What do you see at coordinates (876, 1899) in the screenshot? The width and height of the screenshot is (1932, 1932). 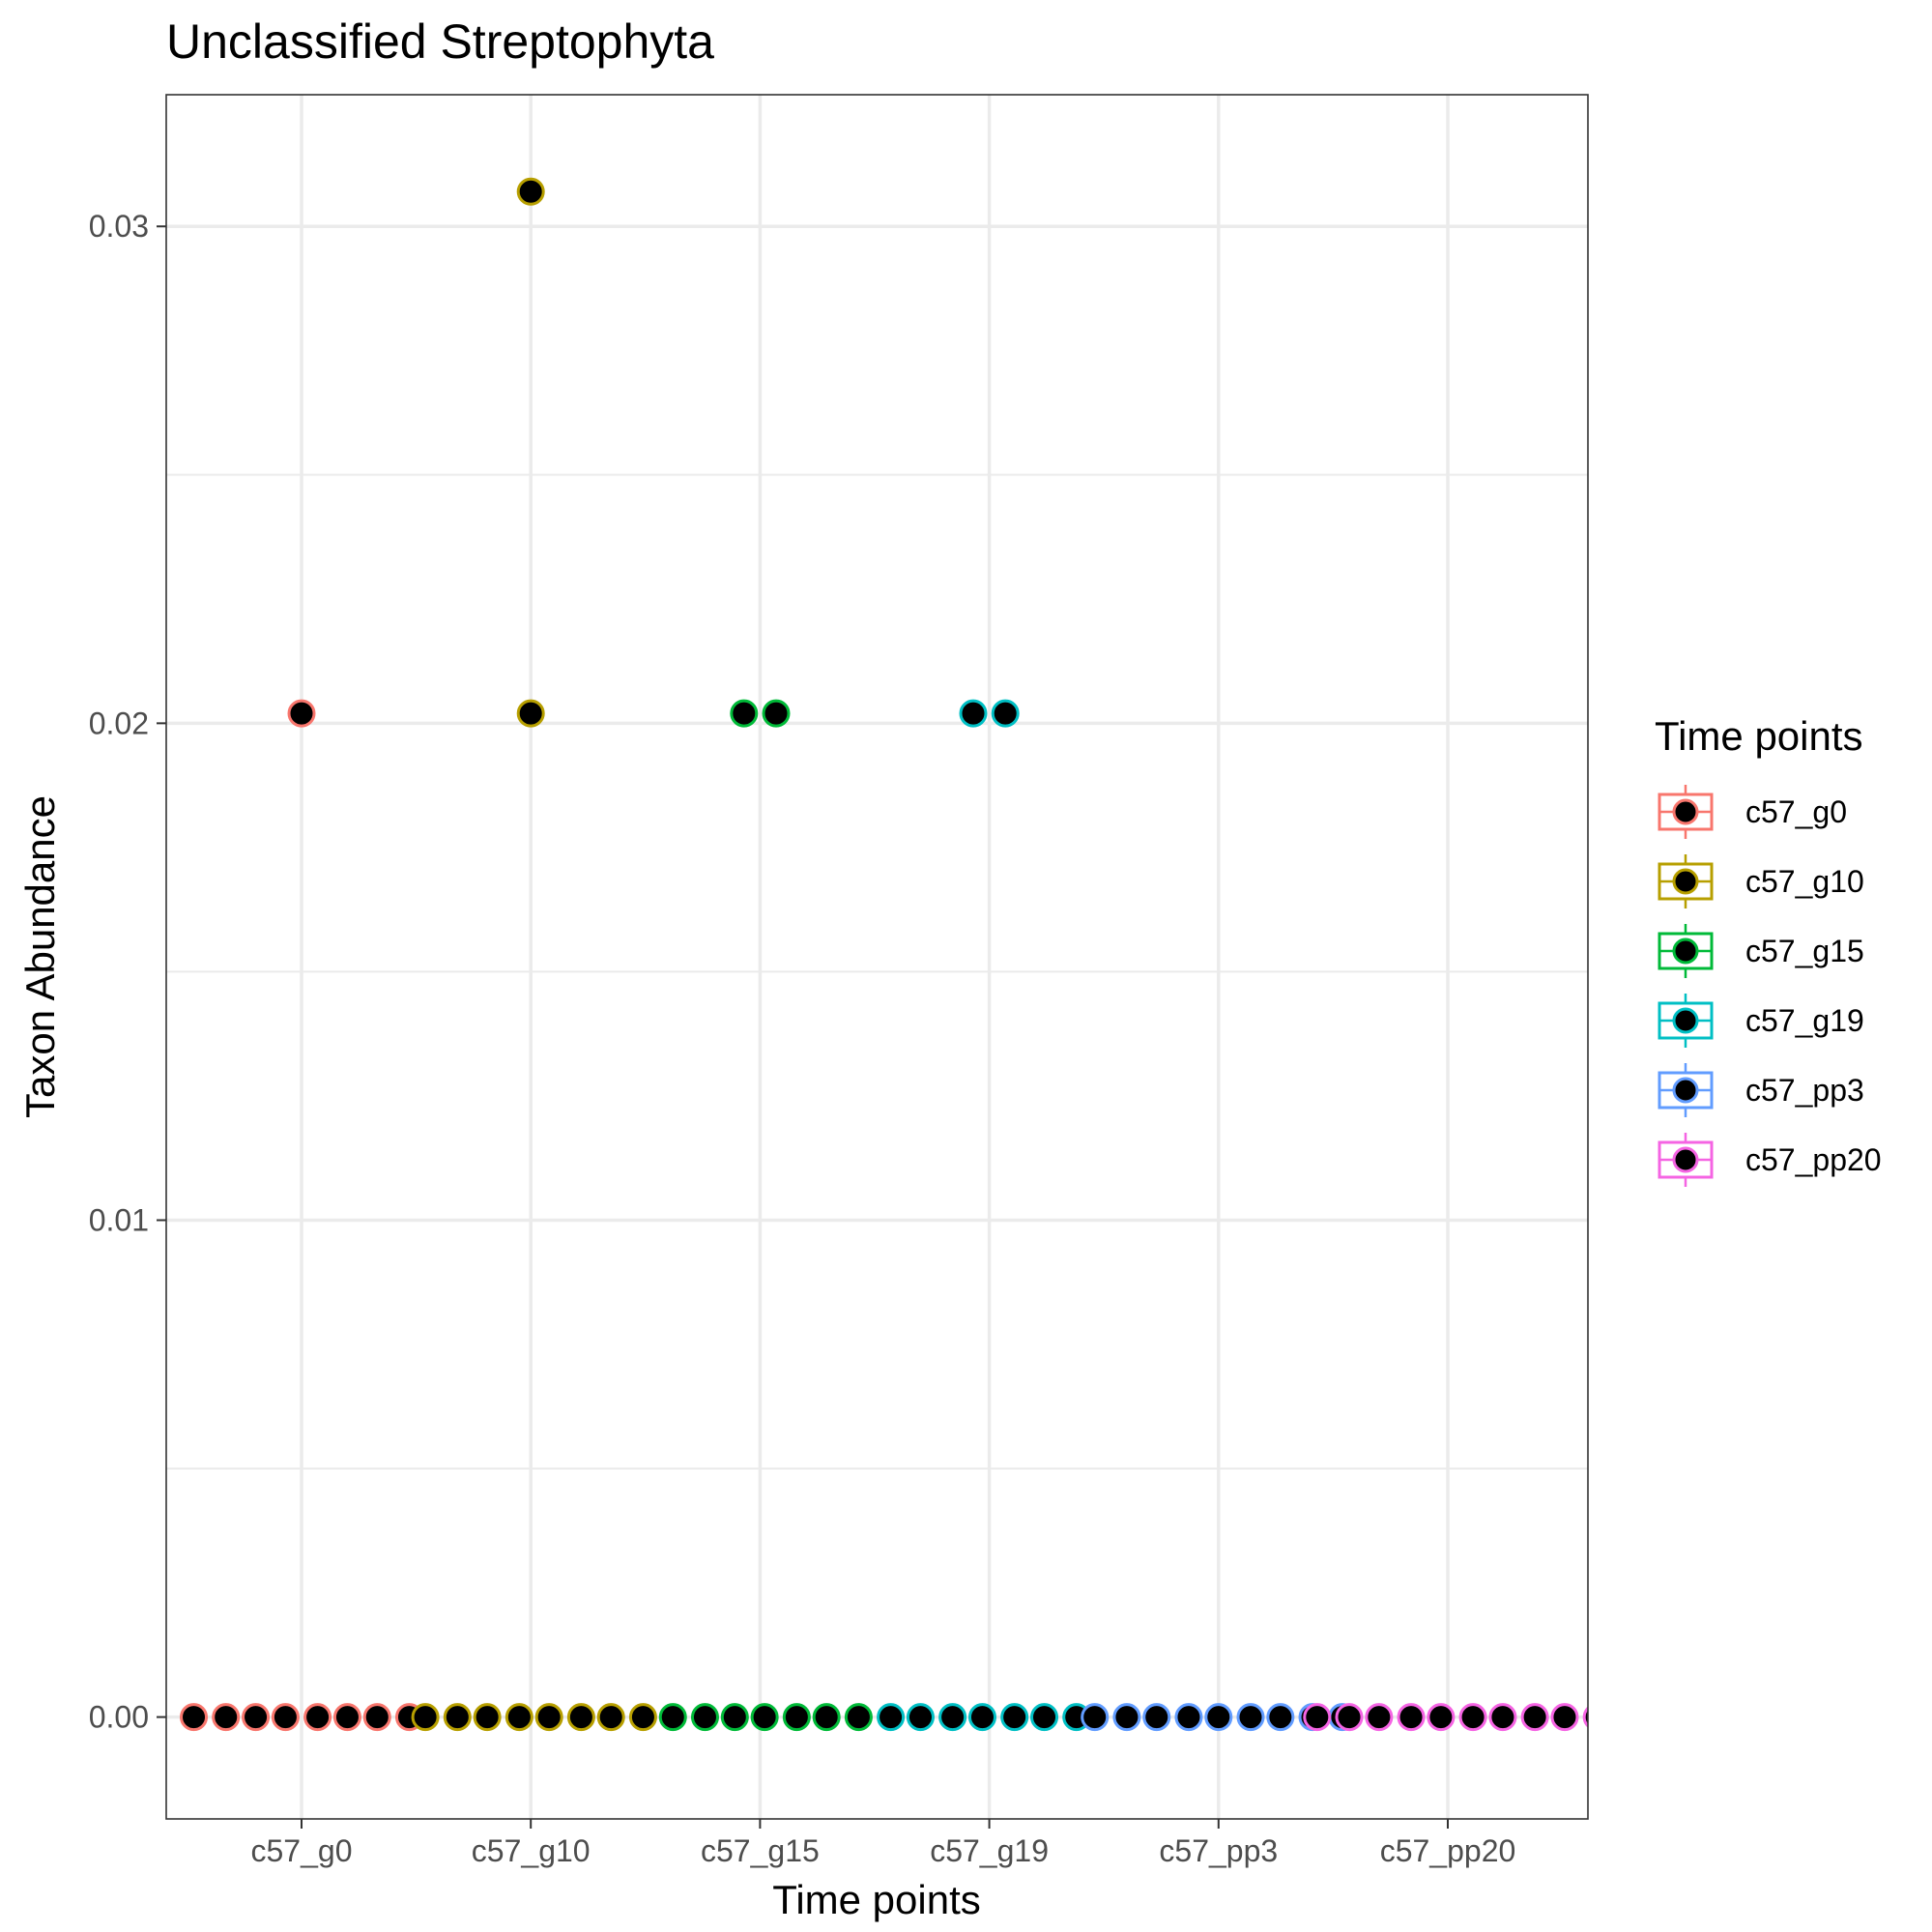 I see `x-axis-title: Time points` at bounding box center [876, 1899].